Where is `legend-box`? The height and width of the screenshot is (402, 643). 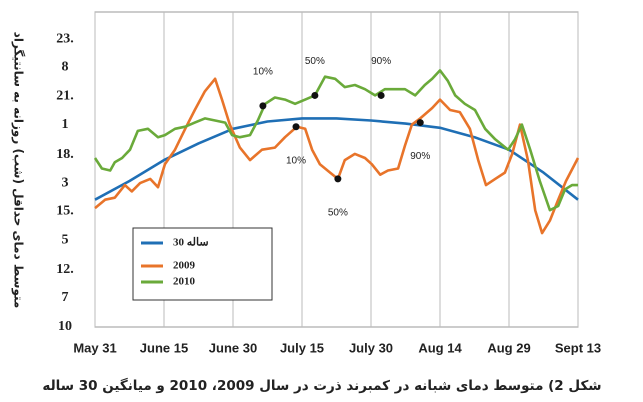
legend-box is located at coordinates (202, 264).